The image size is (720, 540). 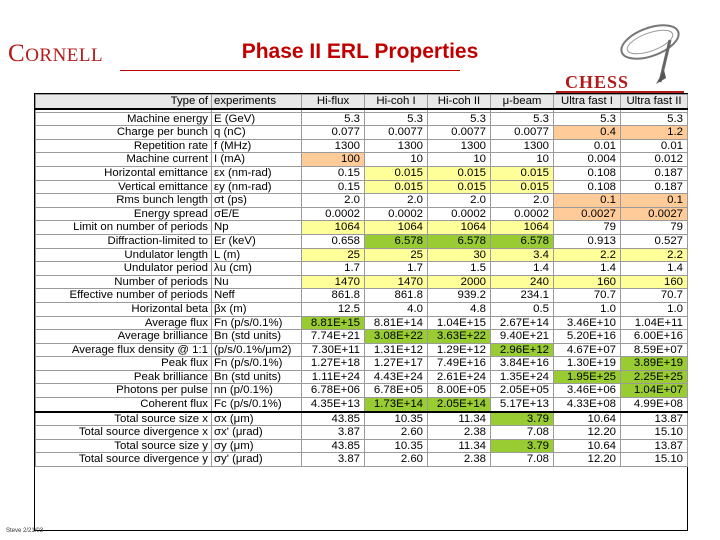 I want to click on row-label: Total source divergence x, so click(x=123, y=432).